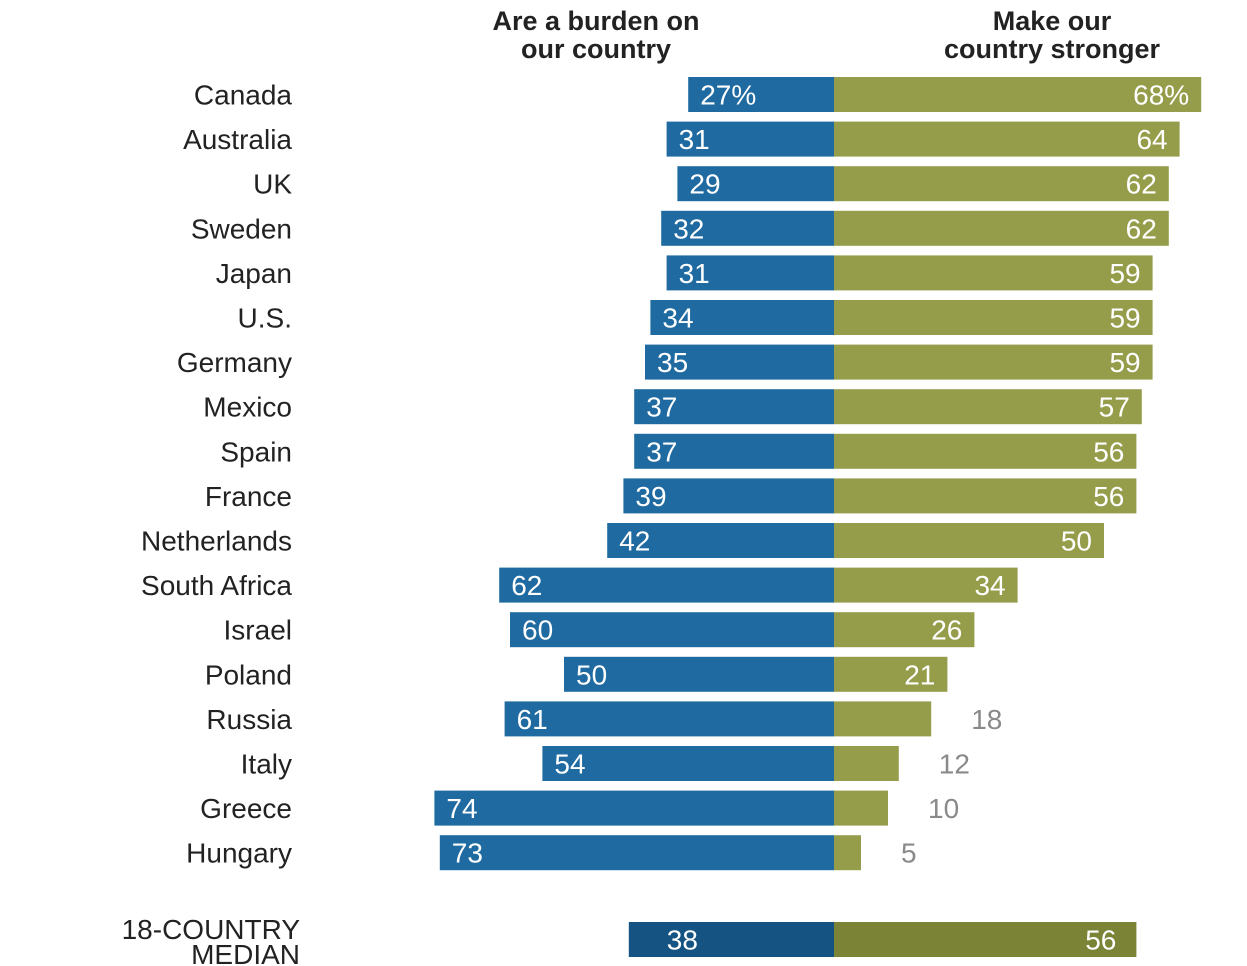  Describe the element at coordinates (272, 184) in the screenshot. I see `category-label: UK` at that location.